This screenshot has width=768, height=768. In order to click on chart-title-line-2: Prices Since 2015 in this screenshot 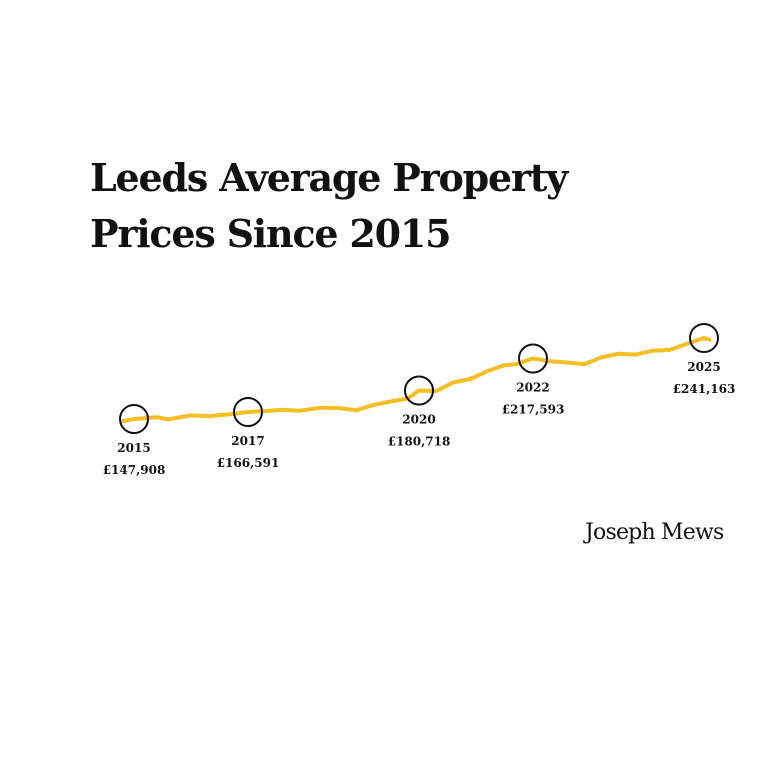, I will do `click(271, 233)`.